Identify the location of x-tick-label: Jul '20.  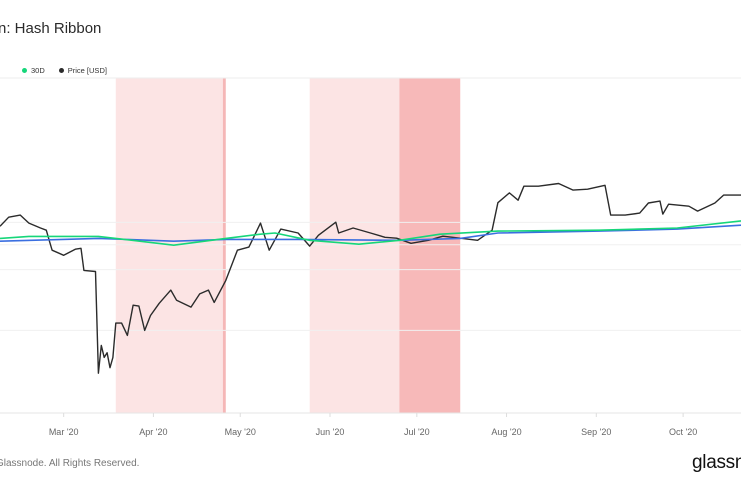
(417, 432).